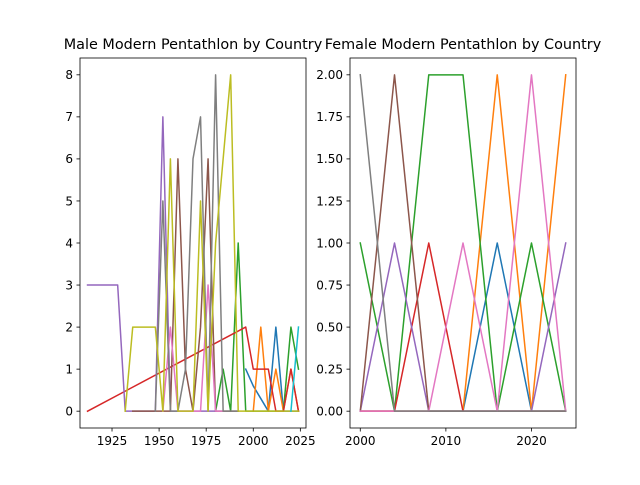 Image resolution: width=640 pixels, height=485 pixels. What do you see at coordinates (531, 441) in the screenshot?
I see `female-x-tick-label: 2020` at bounding box center [531, 441].